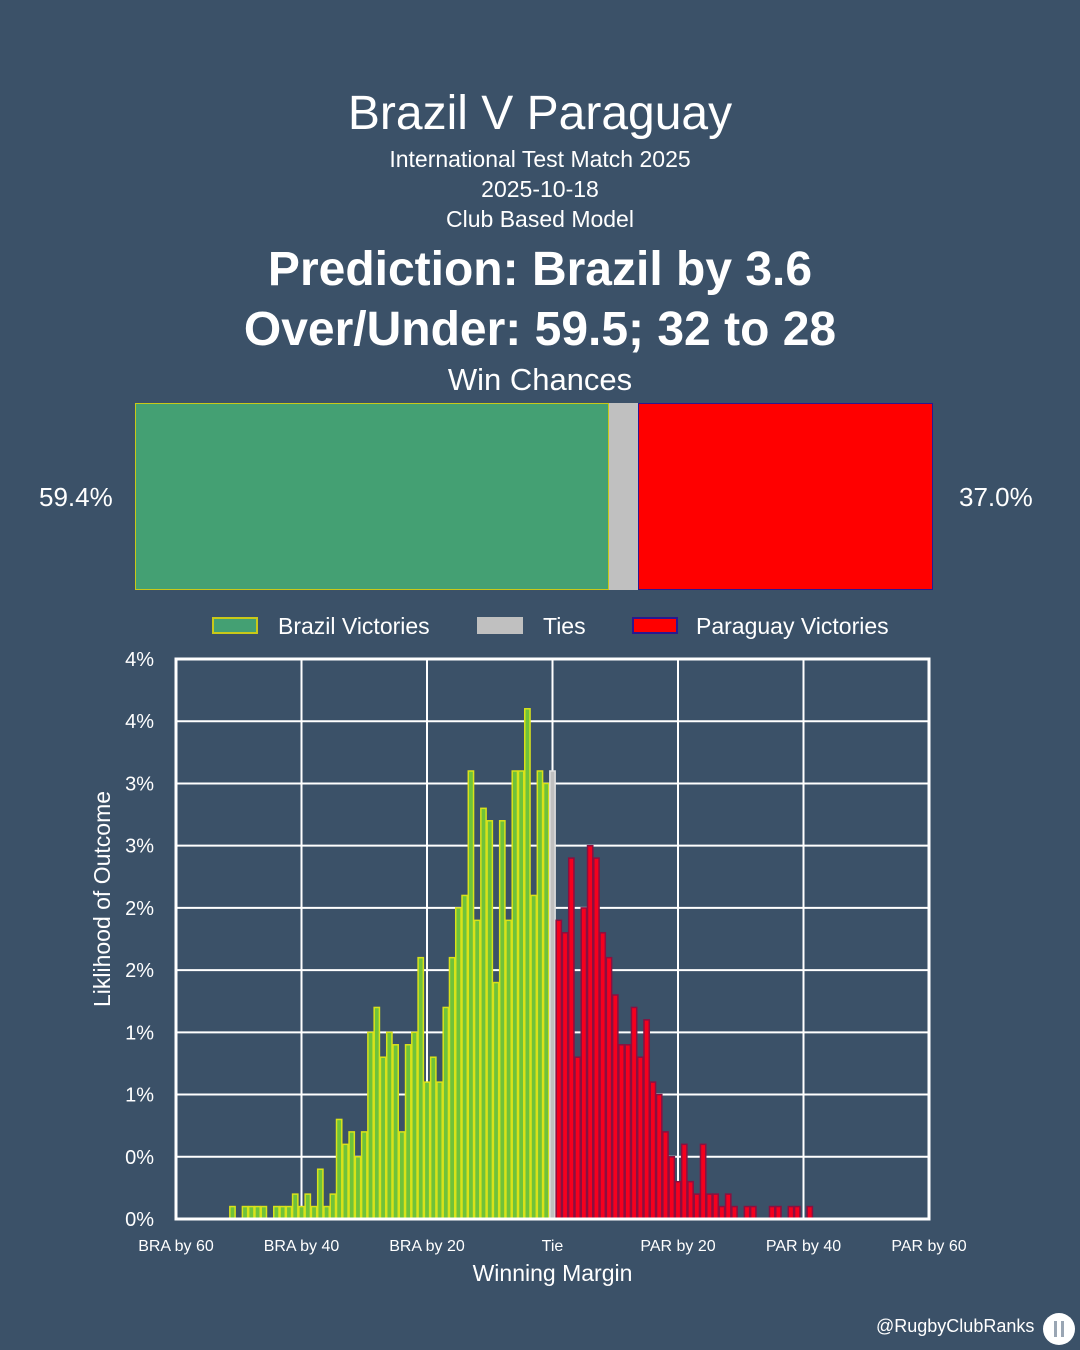  Describe the element at coordinates (803, 1246) in the screenshot. I see `x-tick-label: PAR by 40` at that location.